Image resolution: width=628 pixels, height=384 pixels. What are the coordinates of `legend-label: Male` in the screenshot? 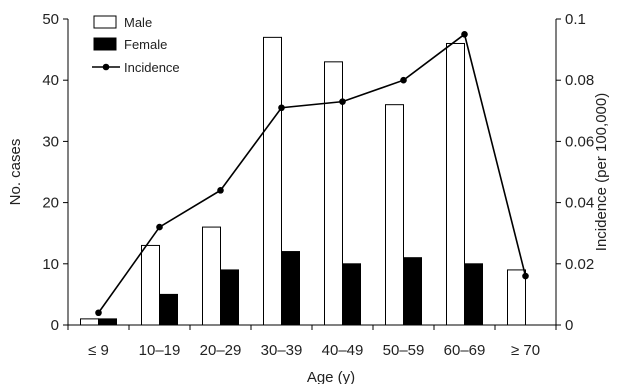 It's located at (138, 22).